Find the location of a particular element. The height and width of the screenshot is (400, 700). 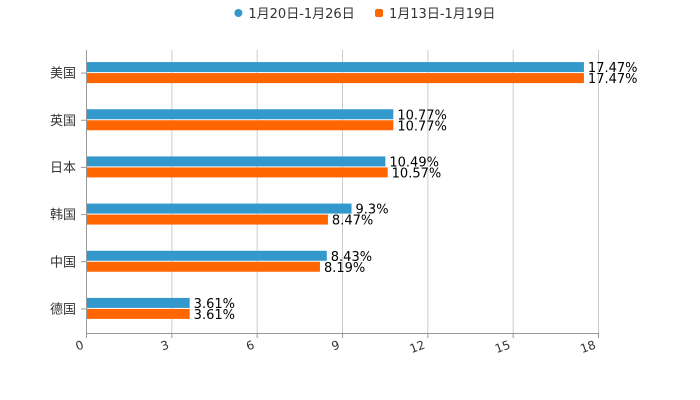

x-tick-label-6: 6 is located at coordinates (250, 346).